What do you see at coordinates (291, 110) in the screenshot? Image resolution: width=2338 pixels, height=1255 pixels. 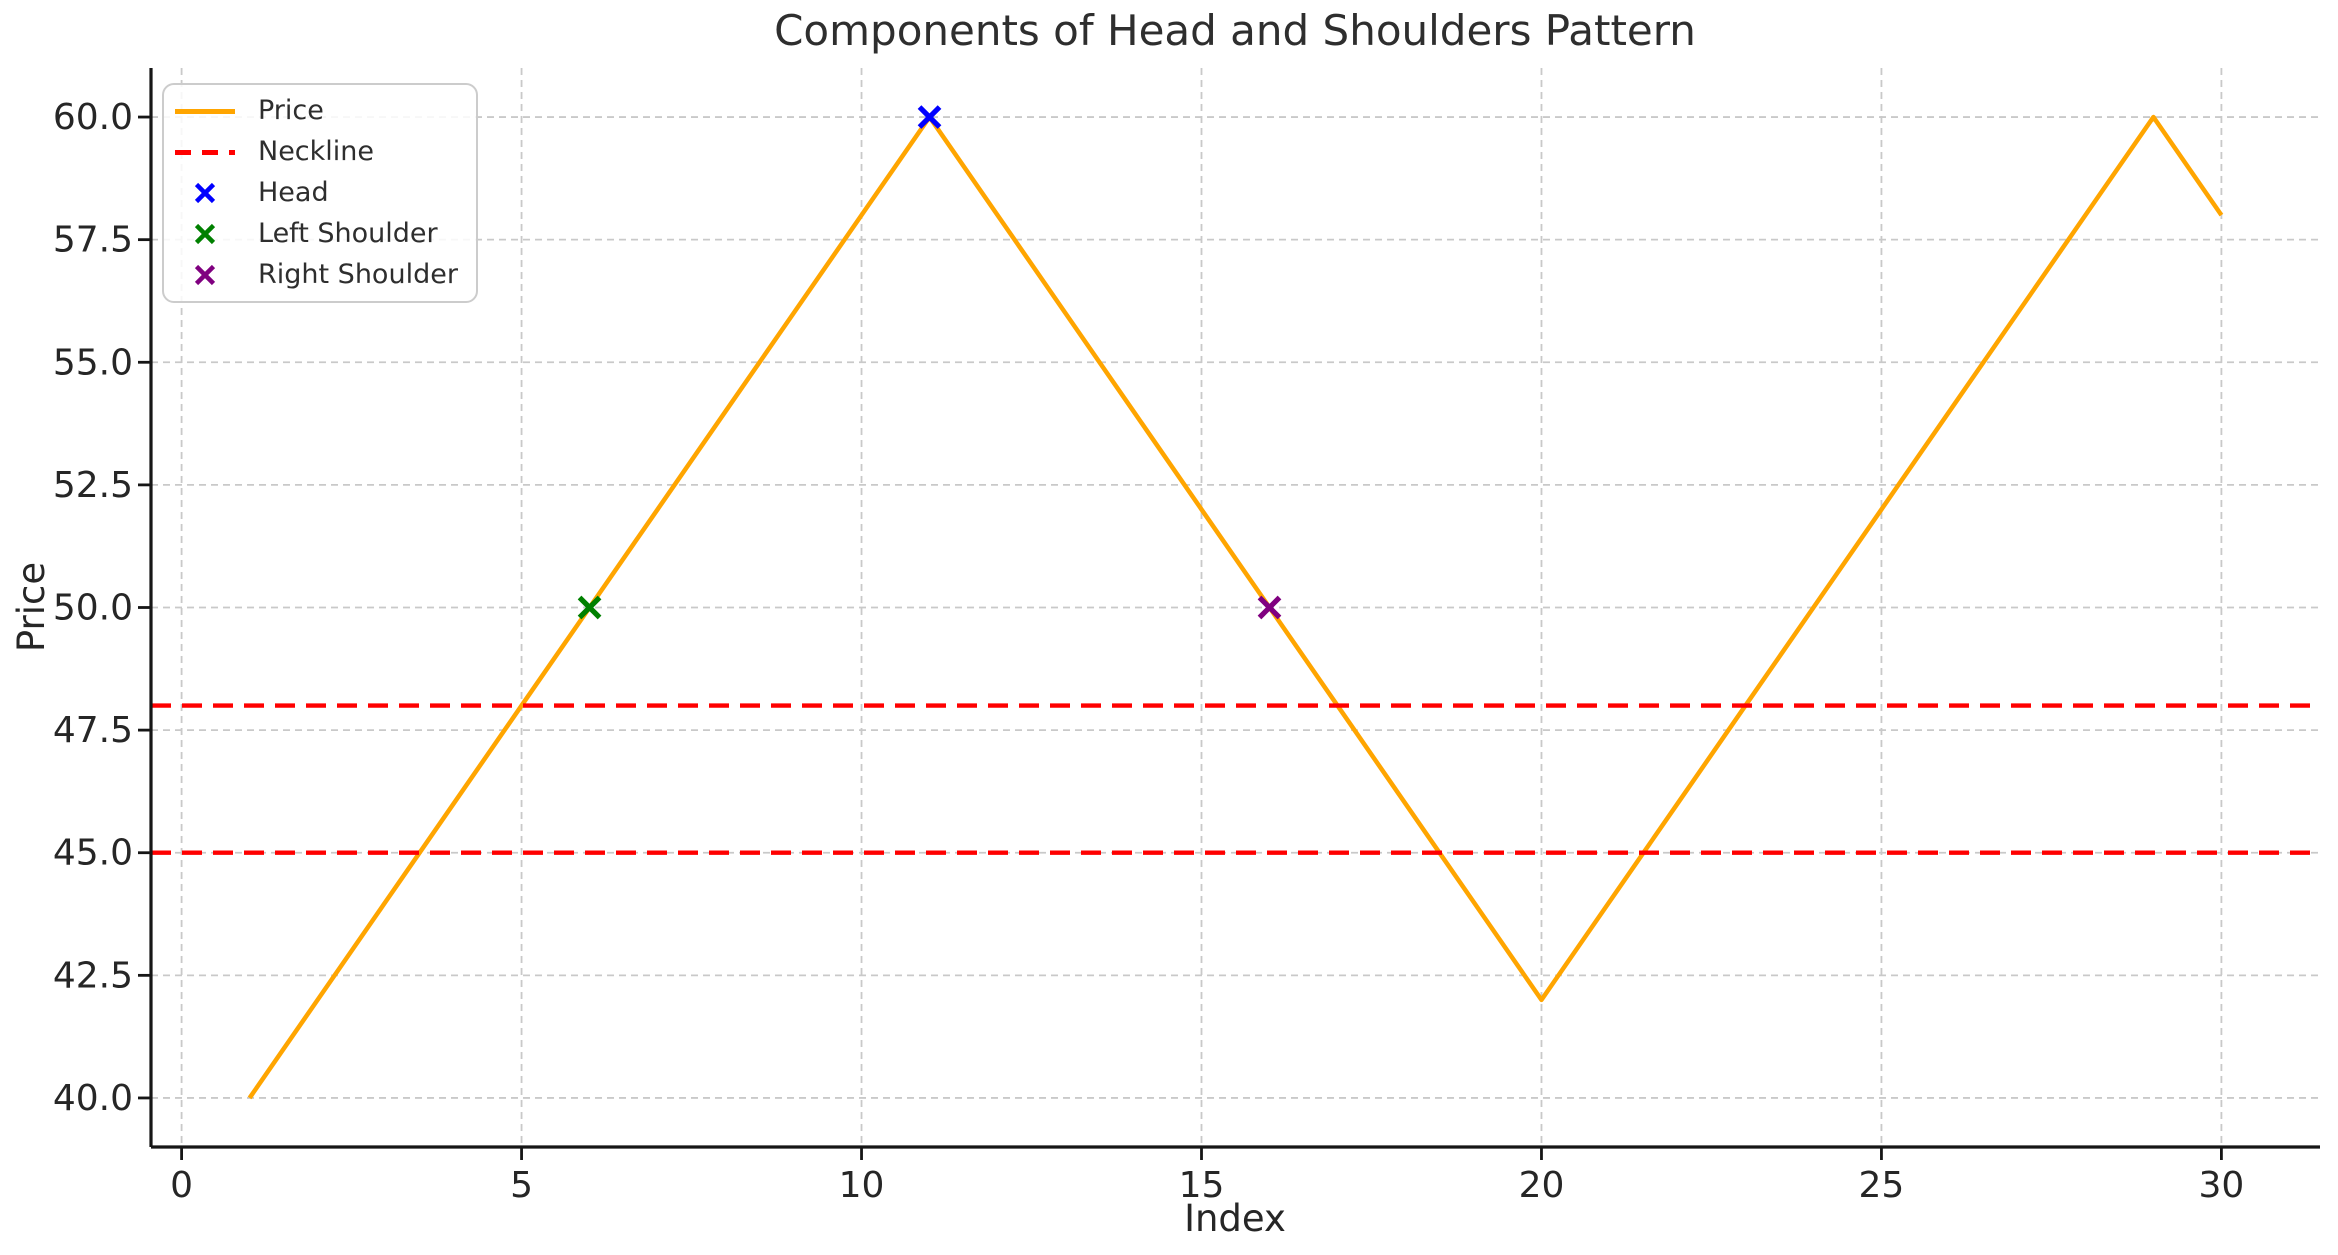 I see `legend-label: Price` at bounding box center [291, 110].